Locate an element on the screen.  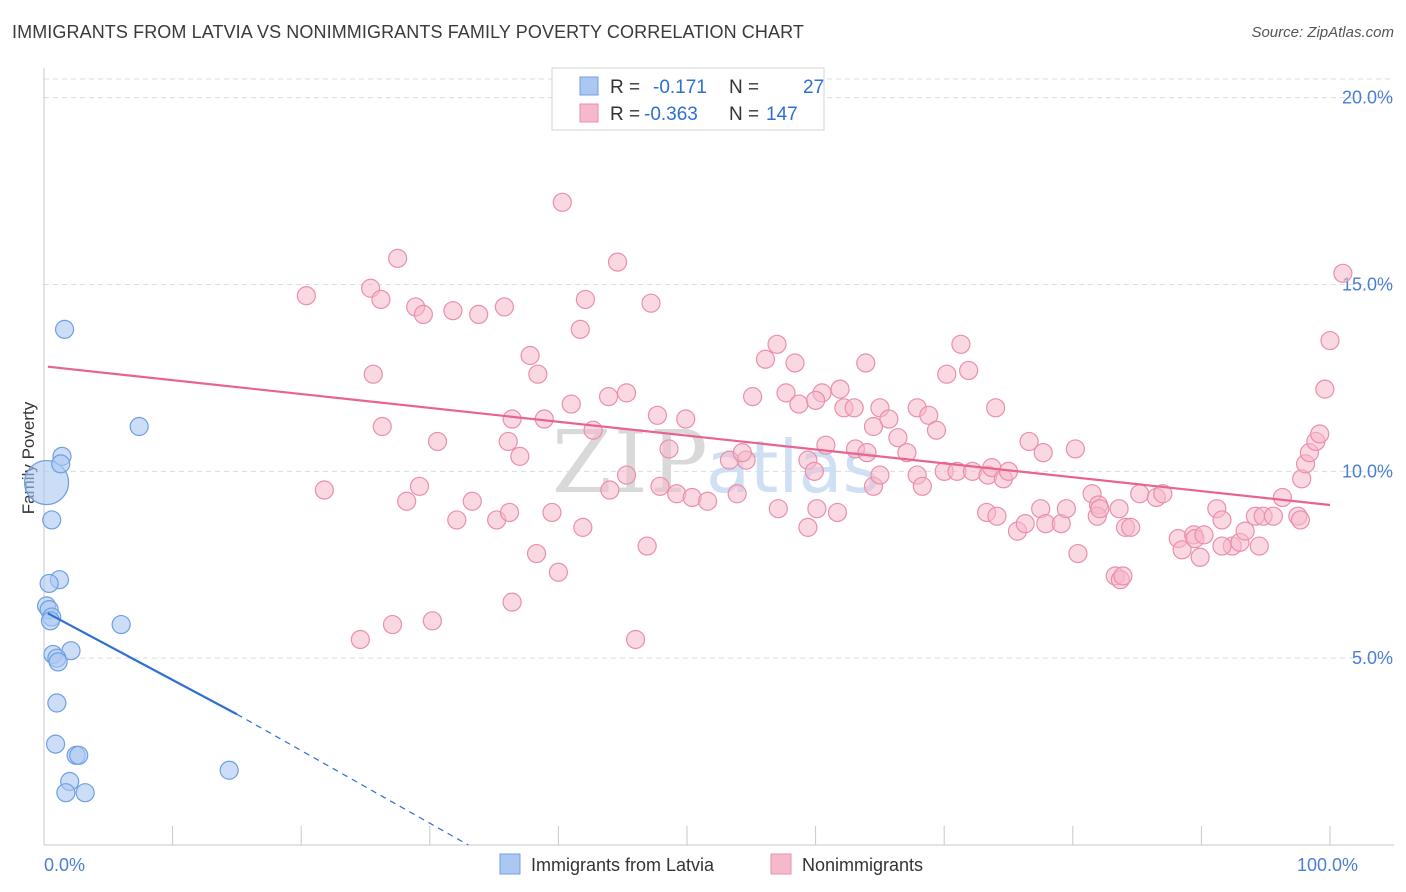
source-credit: Source: ZipAtlas.com is located at coordinates (1322, 32).